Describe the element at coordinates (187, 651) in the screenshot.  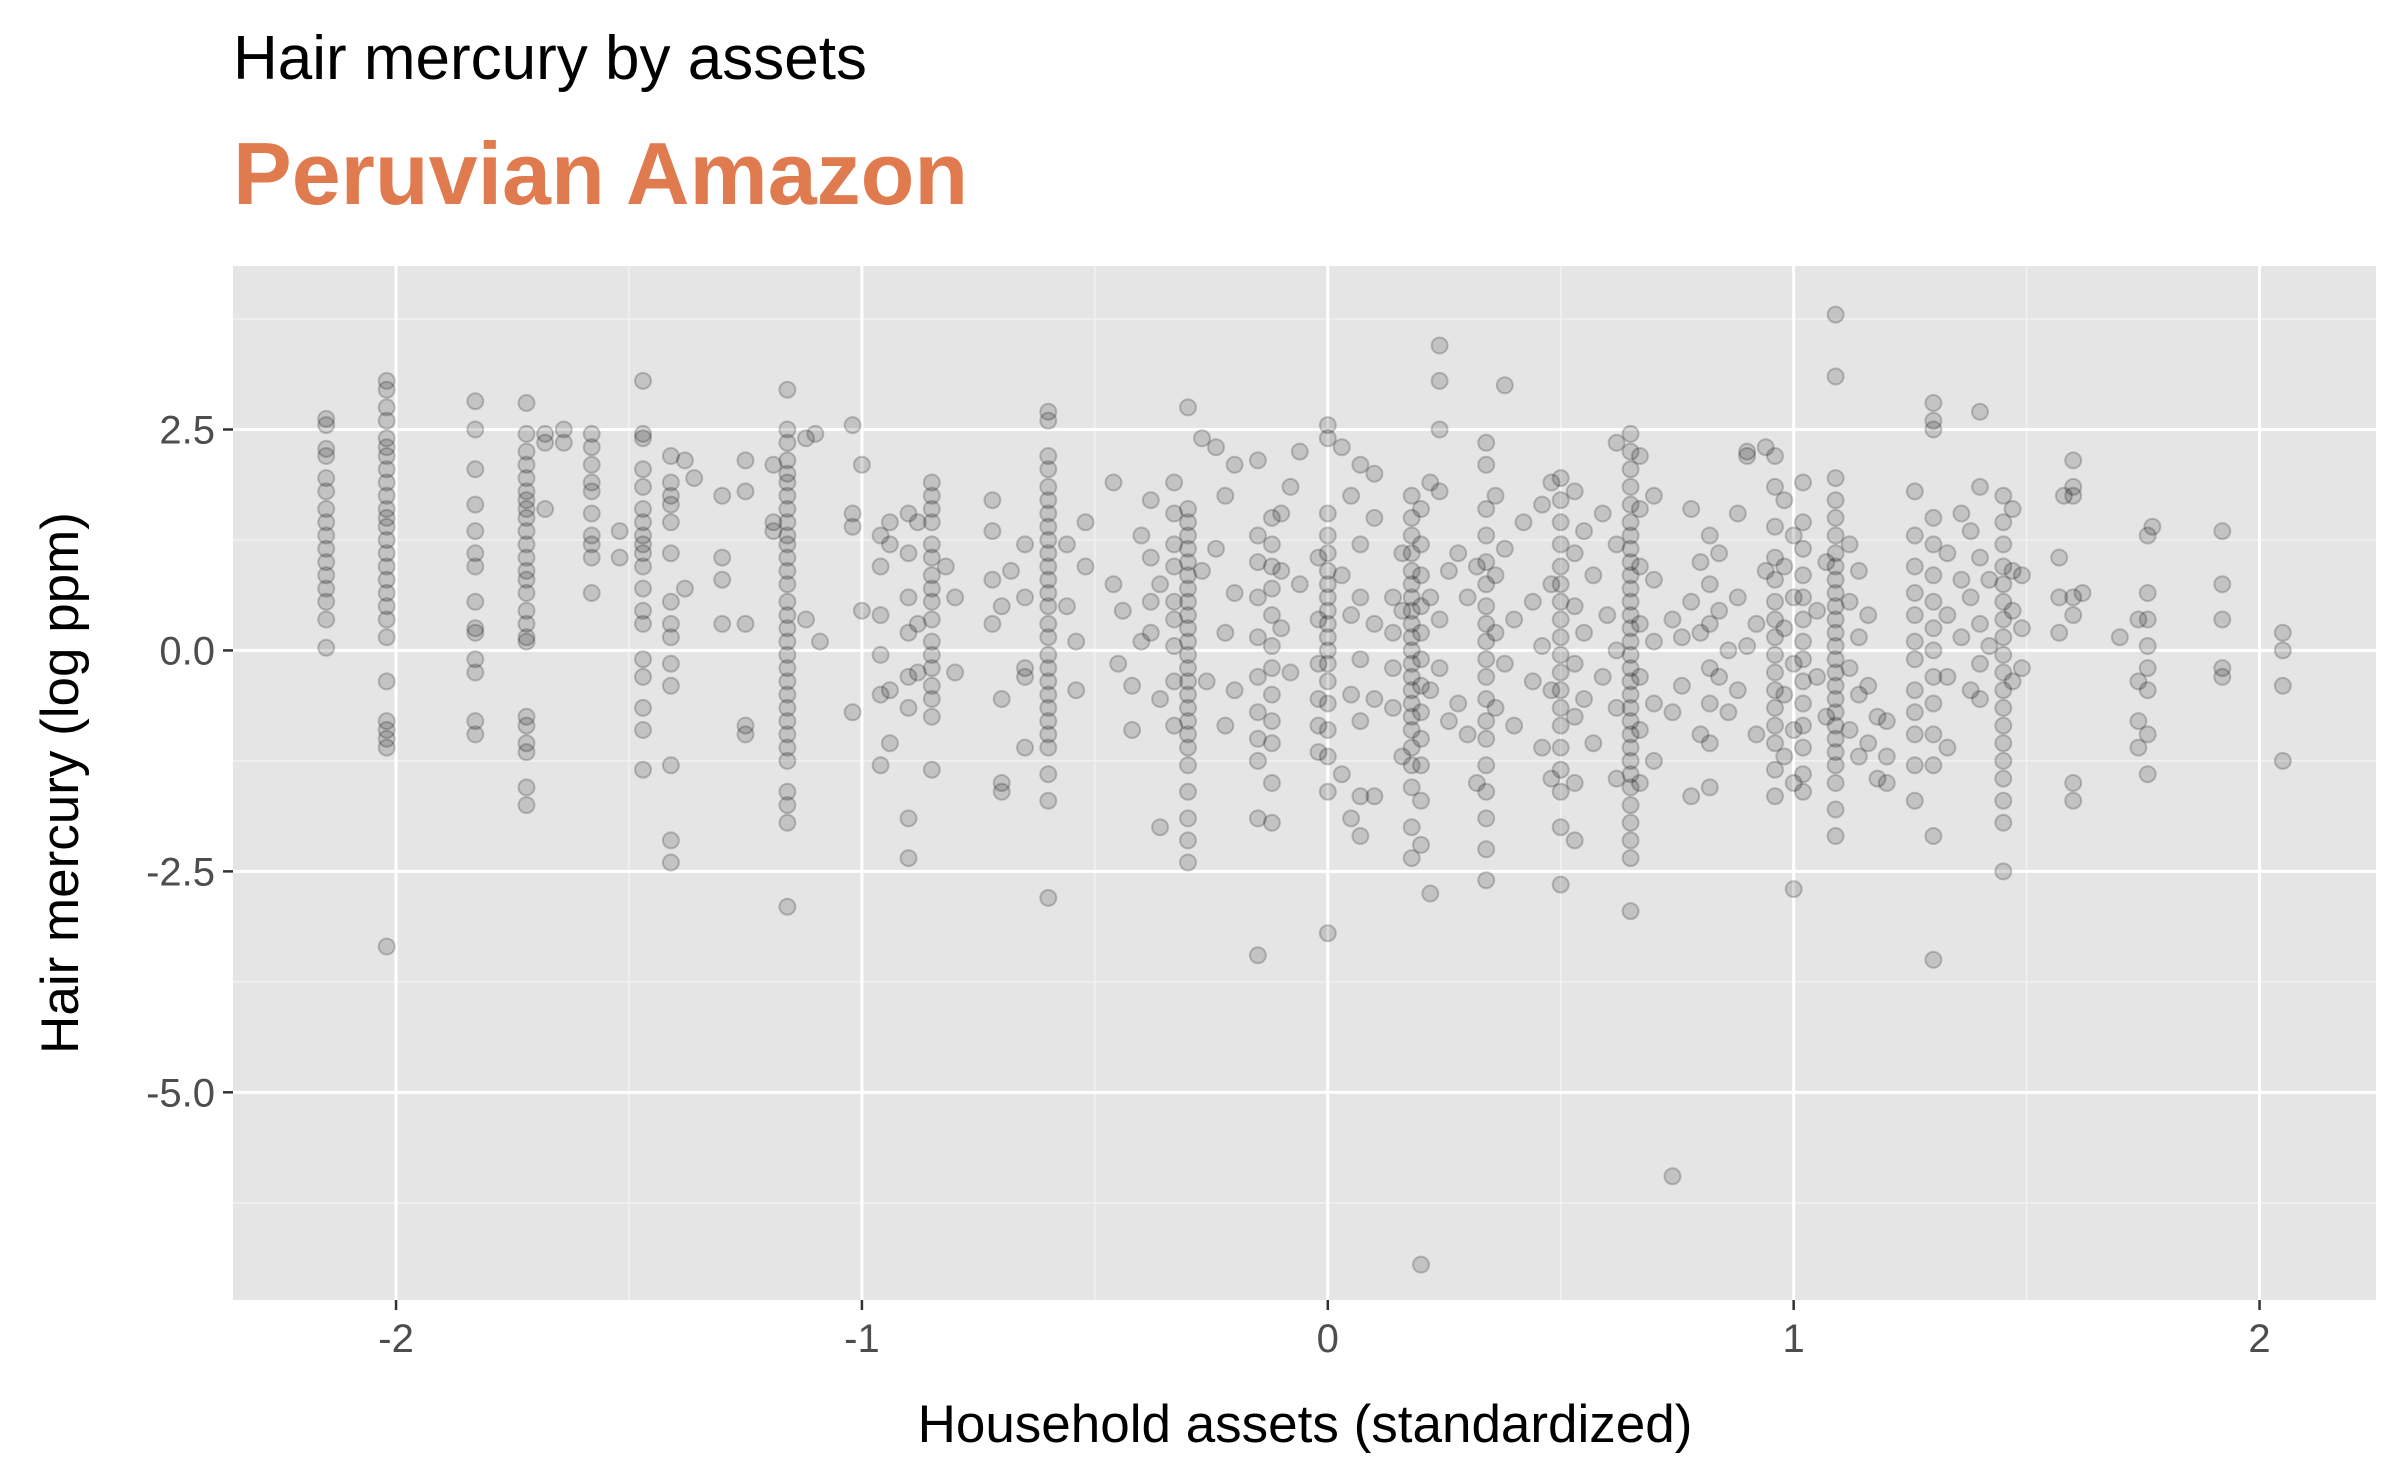
I see `y-tick-label: 0.0` at that location.